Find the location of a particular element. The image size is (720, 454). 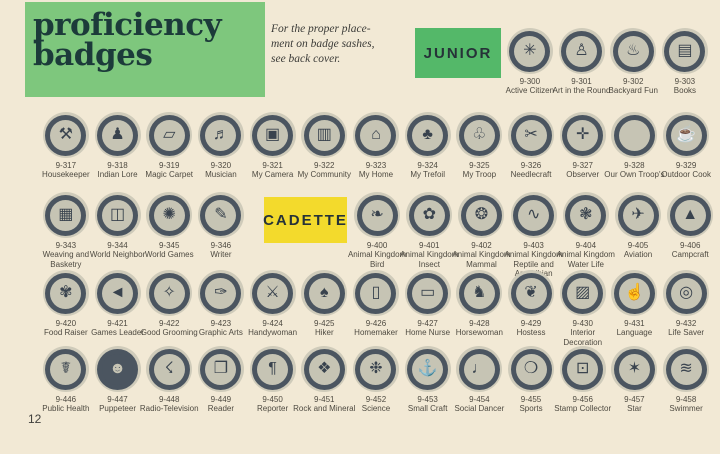

runners-icon: ✺ is located at coordinates (169, 215).